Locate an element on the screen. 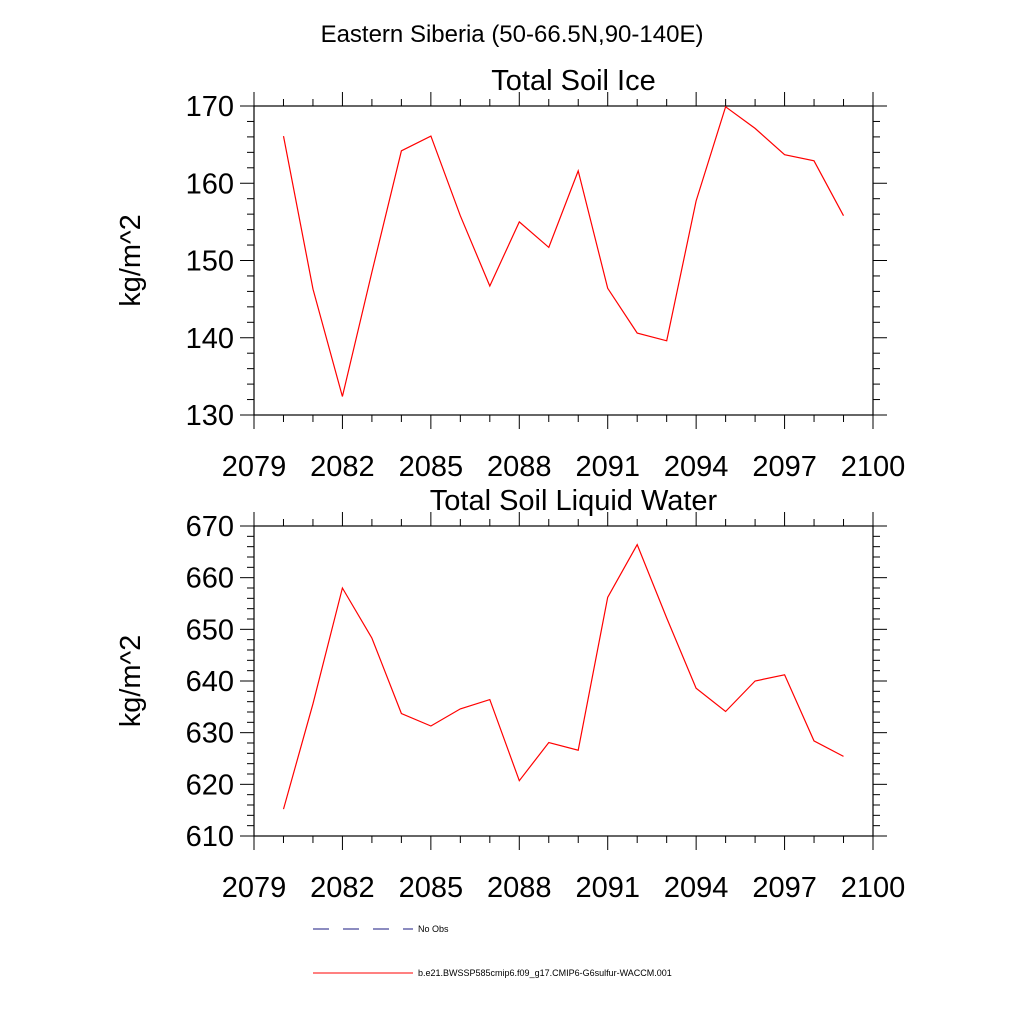 The width and height of the screenshot is (1024, 1024). y-tick-label: 640 is located at coordinates (210, 682).